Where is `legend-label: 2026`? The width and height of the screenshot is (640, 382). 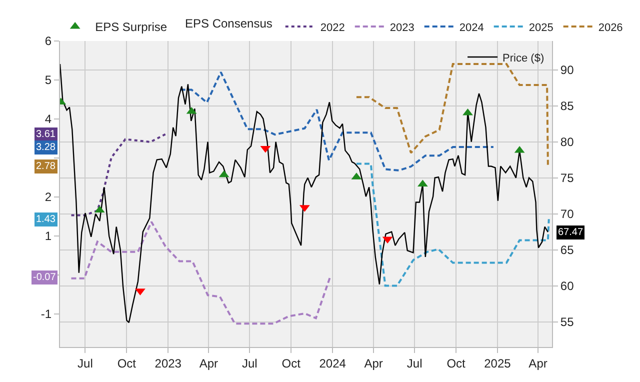 legend-label: 2026 is located at coordinates (610, 28).